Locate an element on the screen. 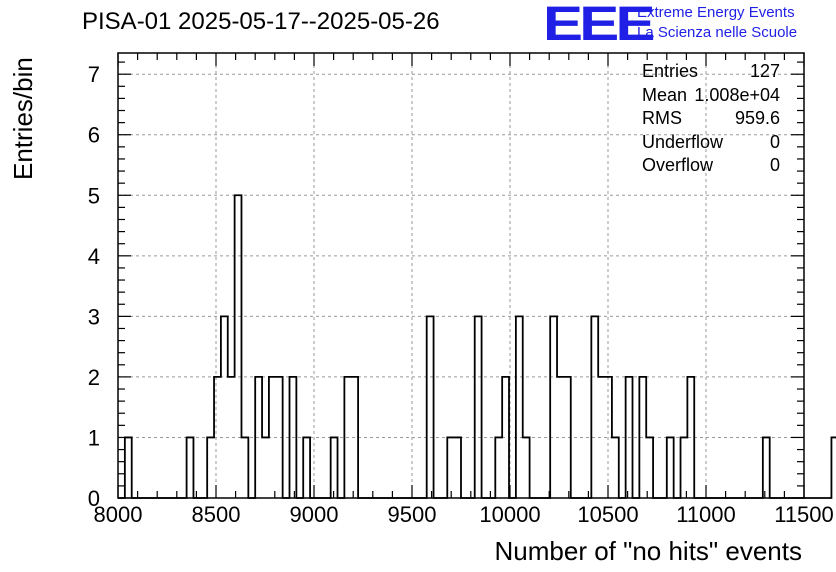  x-tick-label: 11500 is located at coordinates (804, 514).